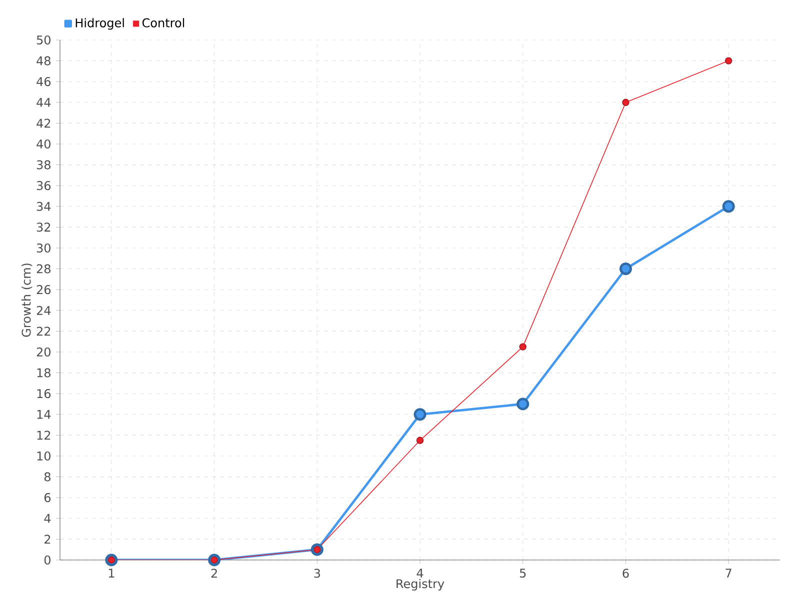 This screenshot has height=600, width=800. Describe the element at coordinates (43, 435) in the screenshot. I see `y-tick-label: 12` at that location.